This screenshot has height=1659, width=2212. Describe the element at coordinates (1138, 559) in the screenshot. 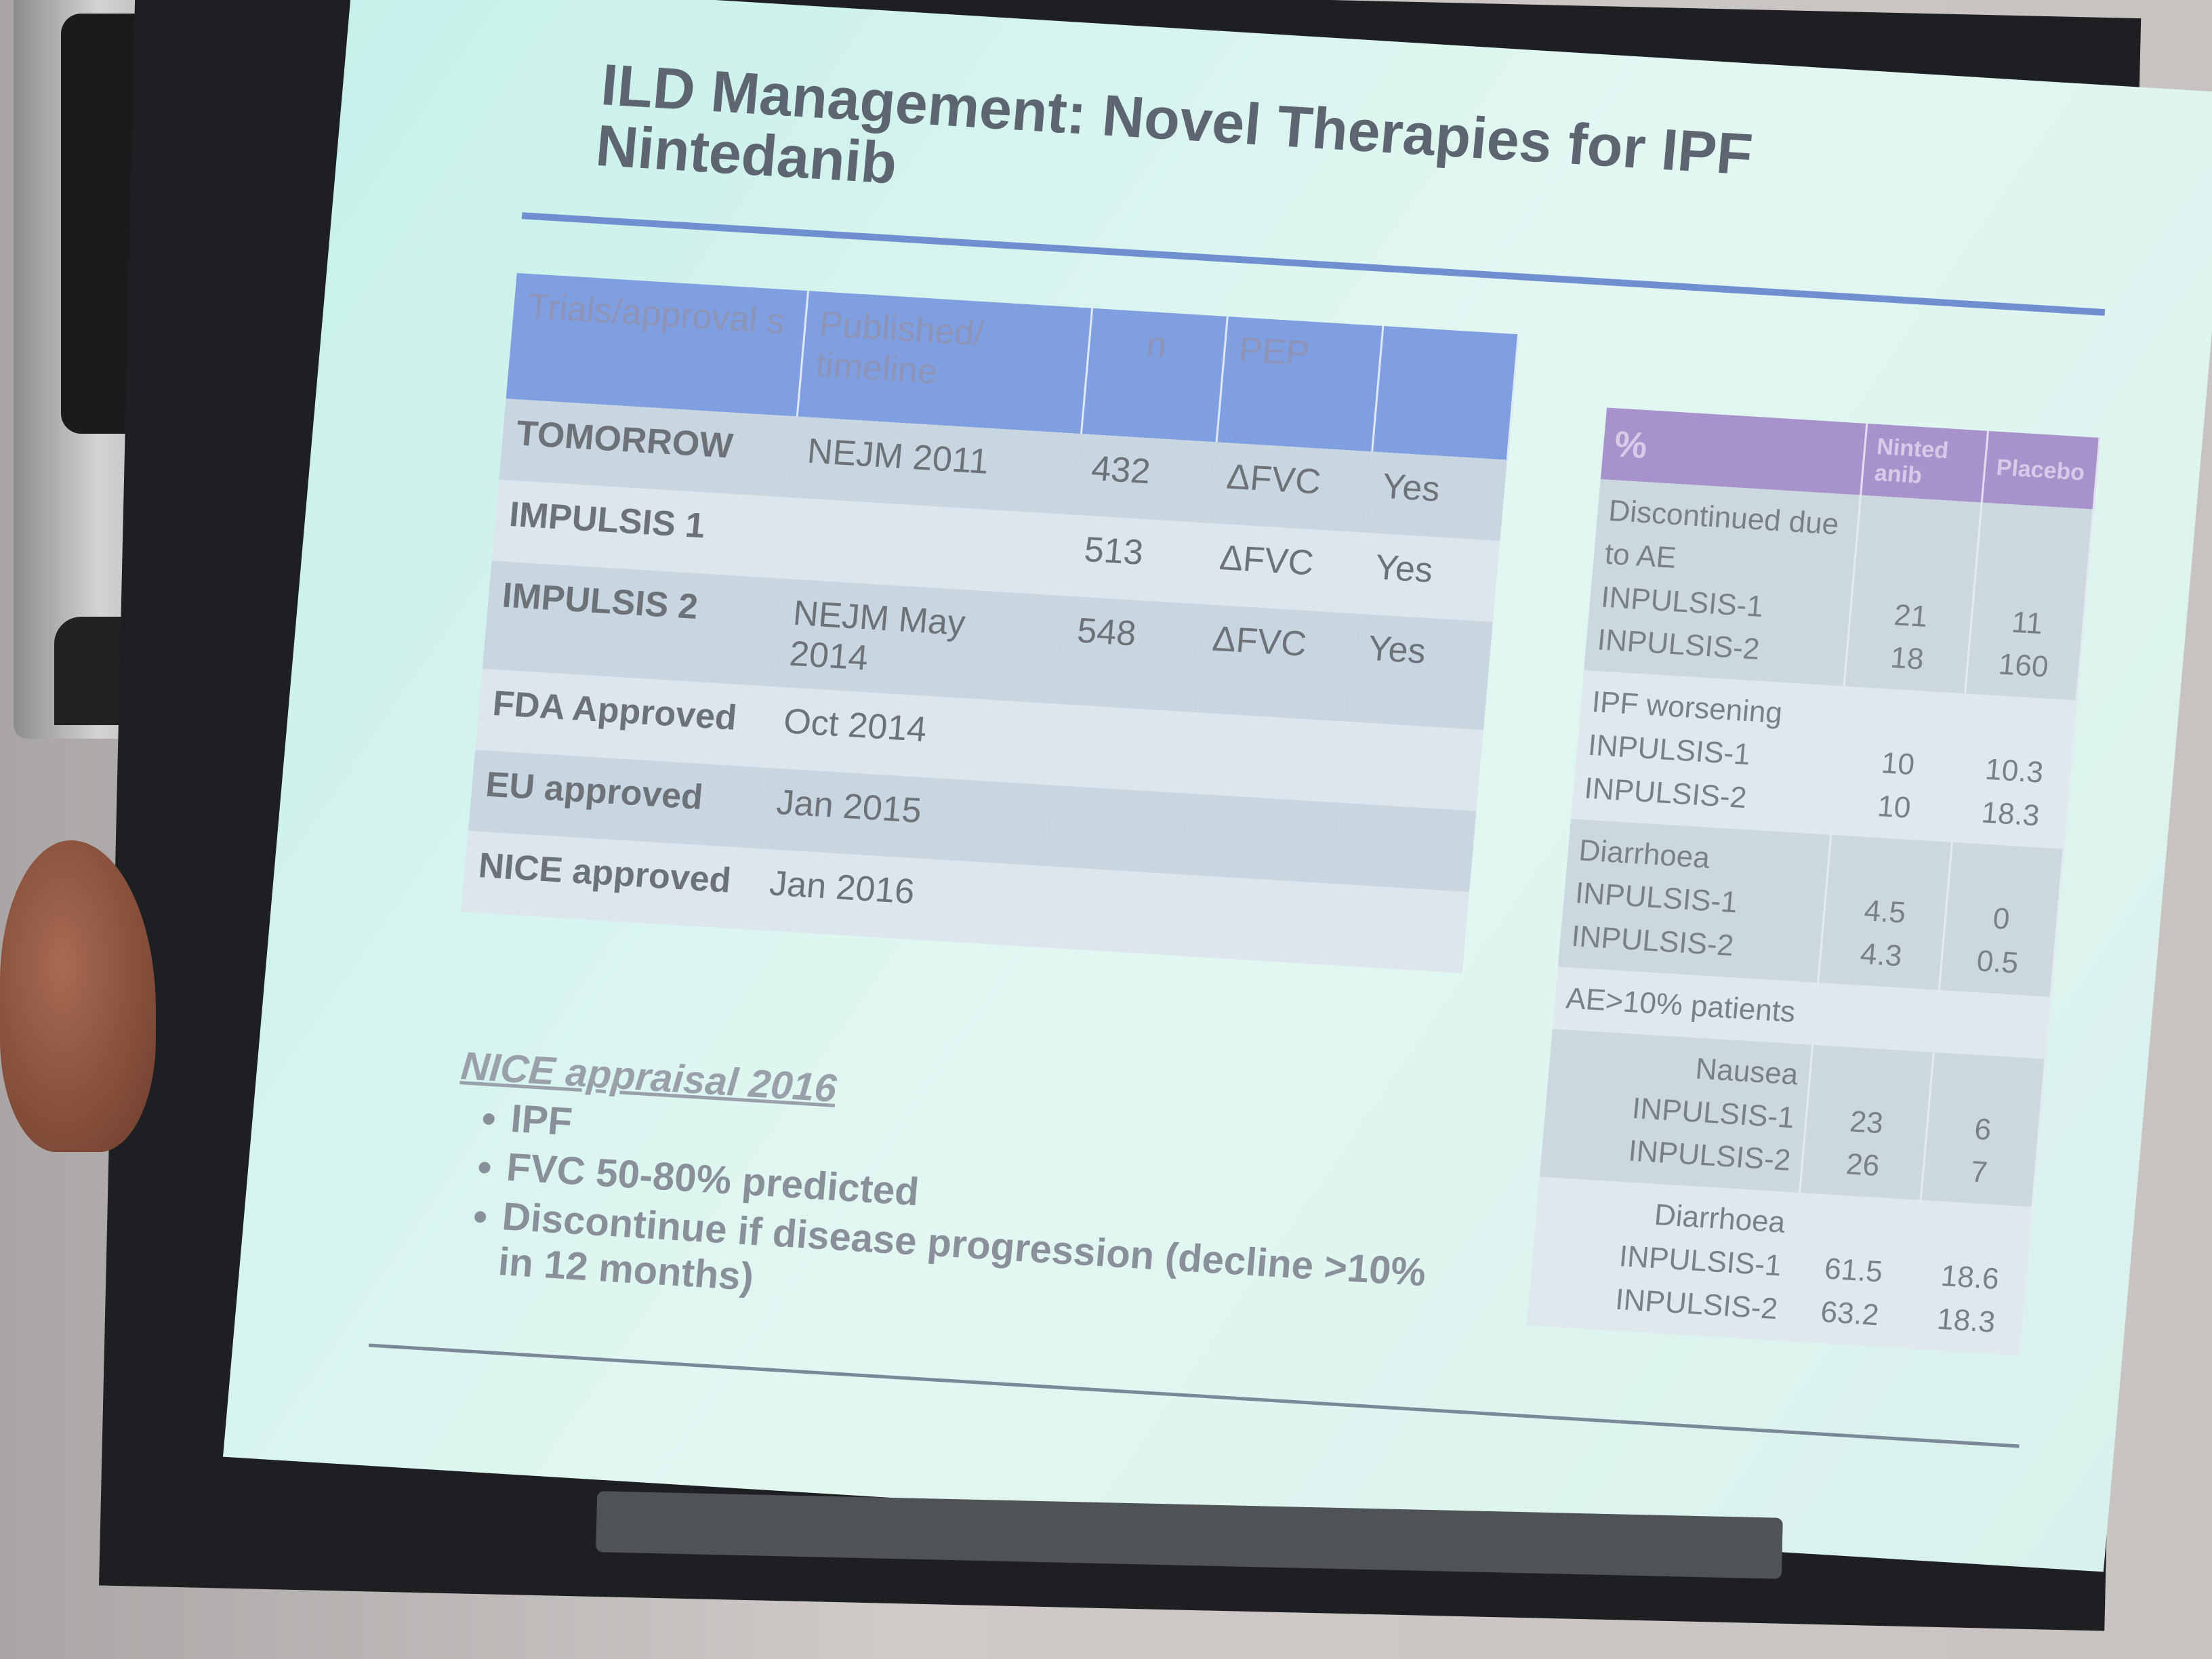

I see `table-cell: 513` at that location.